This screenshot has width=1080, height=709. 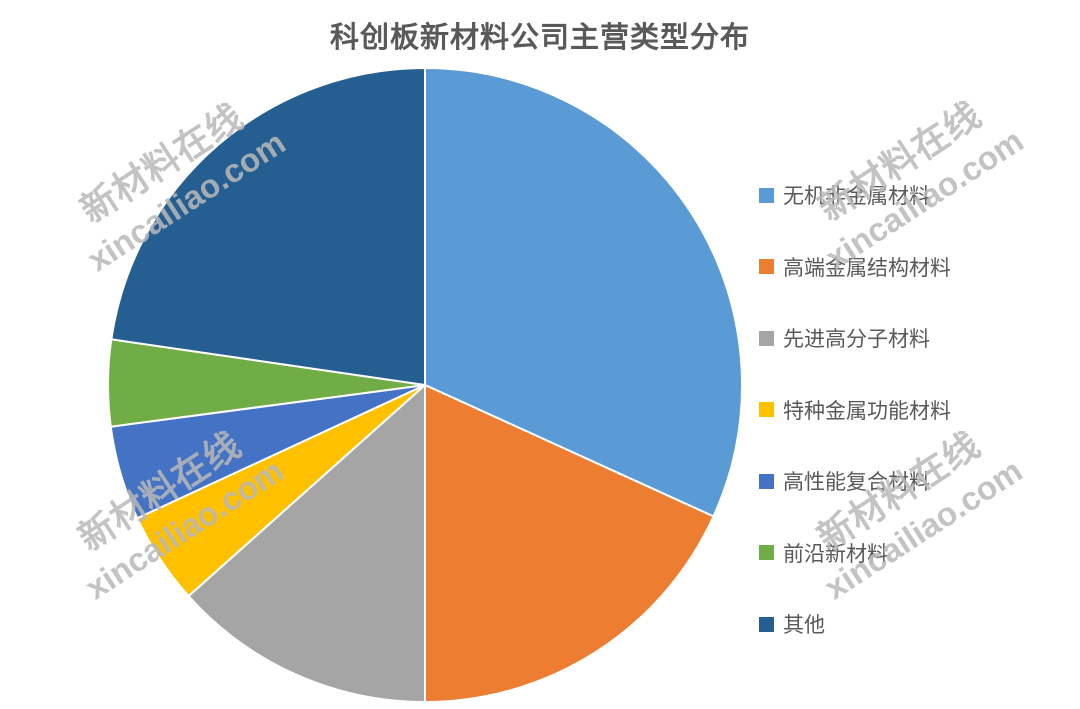 I want to click on legend-label: 前沿新材料, so click(x=835, y=554).